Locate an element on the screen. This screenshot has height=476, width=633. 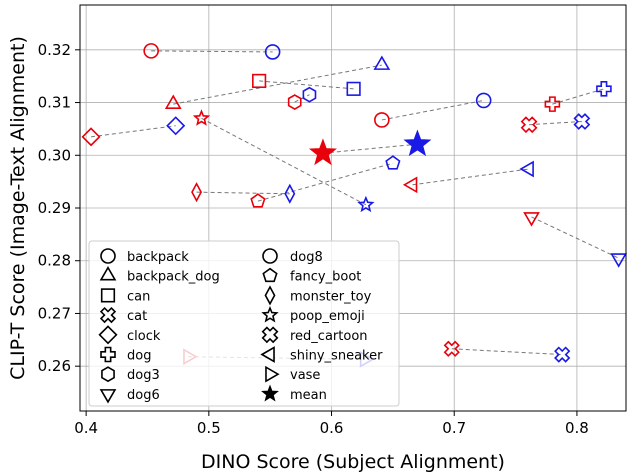
pair-connector-dog8 is located at coordinates (432, 110).